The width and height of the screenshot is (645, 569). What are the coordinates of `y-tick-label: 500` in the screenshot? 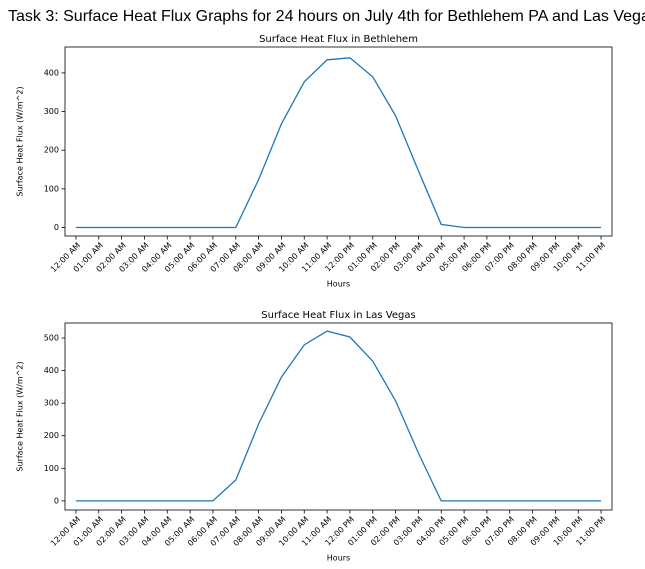 It's located at (51, 337).